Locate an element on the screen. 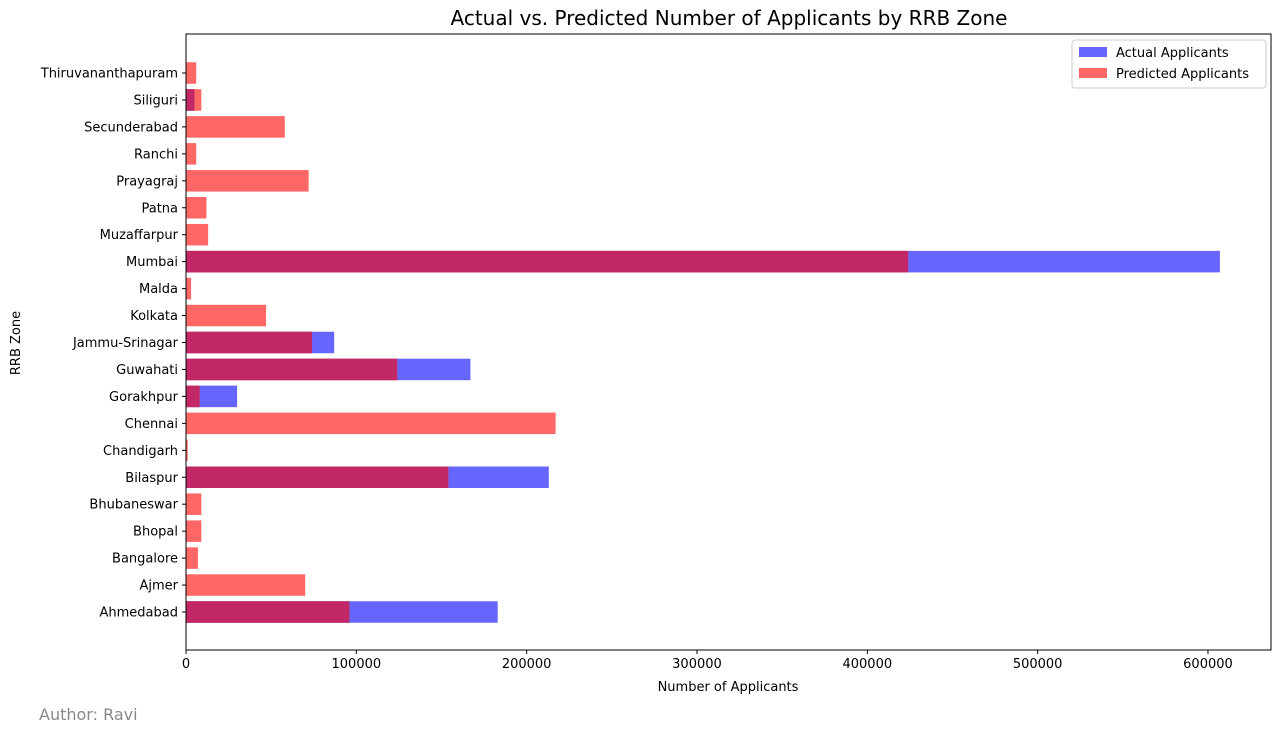  bar-predicted-ajmer is located at coordinates (246, 585).